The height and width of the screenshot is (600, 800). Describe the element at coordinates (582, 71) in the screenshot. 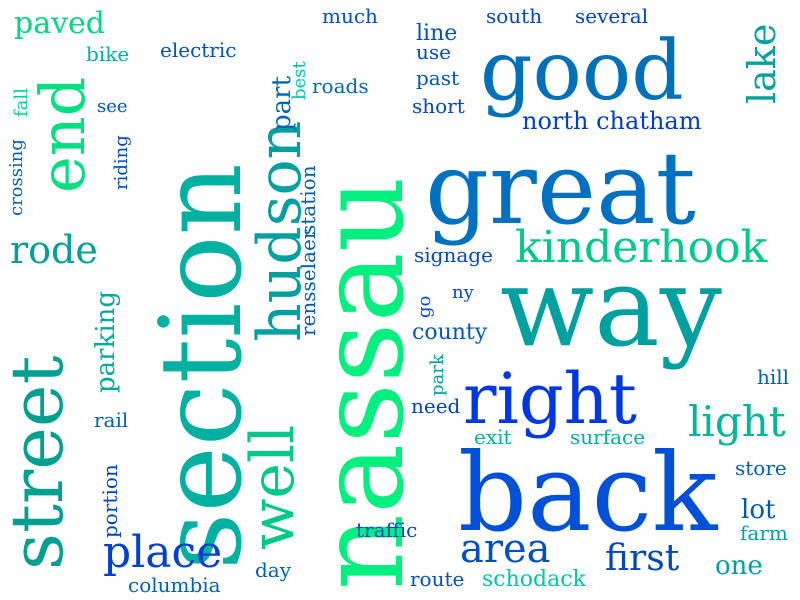

I see `word-good: good` at that location.